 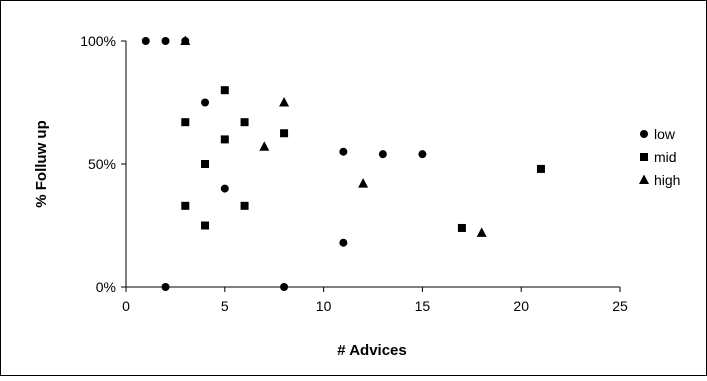 I want to click on x-tick-label: 5, so click(x=225, y=306).